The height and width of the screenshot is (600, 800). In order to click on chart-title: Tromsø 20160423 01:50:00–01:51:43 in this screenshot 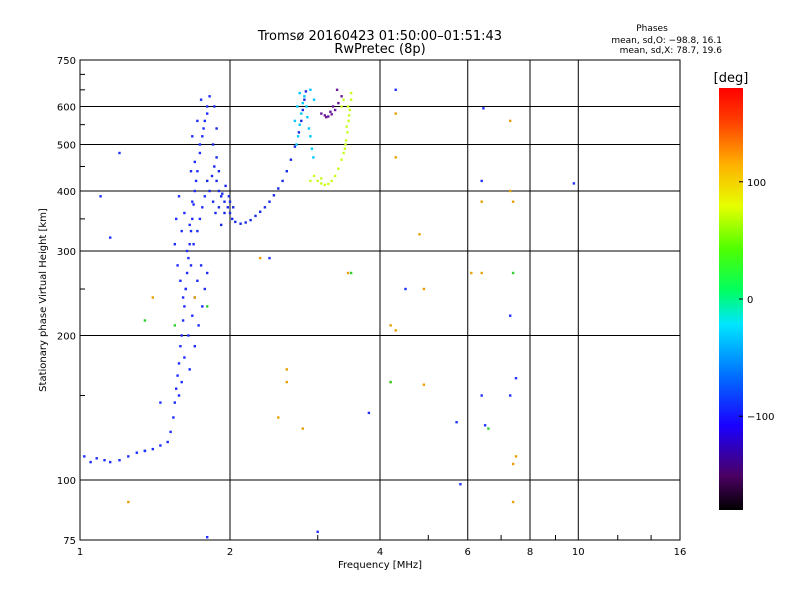, I will do `click(379, 36)`.